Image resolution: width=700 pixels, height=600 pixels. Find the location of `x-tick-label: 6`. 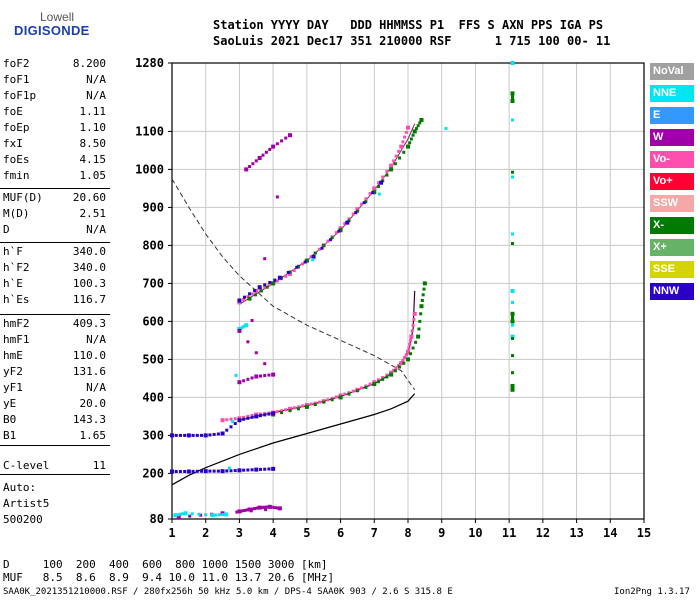

x-tick-label: 6 is located at coordinates (340, 533).